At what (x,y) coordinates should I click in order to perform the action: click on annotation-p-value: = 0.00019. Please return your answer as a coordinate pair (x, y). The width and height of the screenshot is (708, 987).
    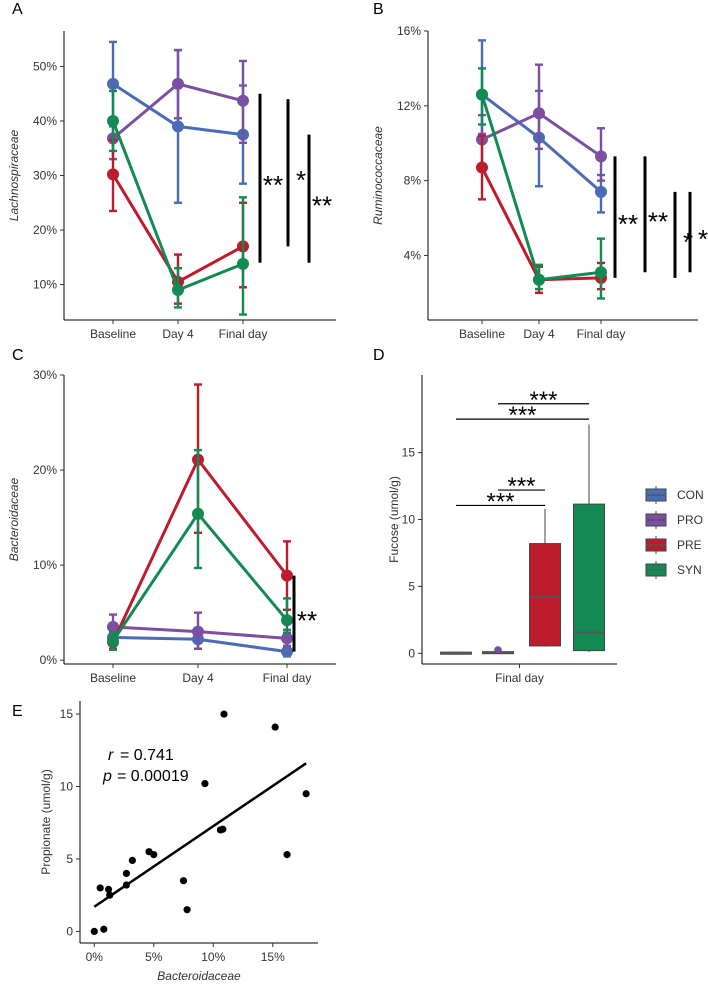
    Looking at the image, I should click on (153, 776).